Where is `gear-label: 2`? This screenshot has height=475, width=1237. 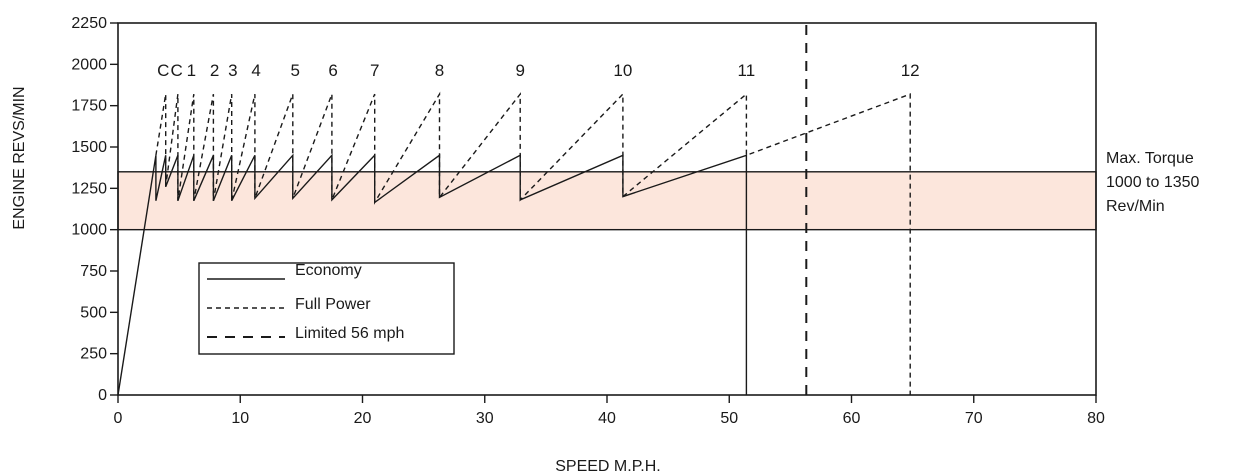
gear-label: 2 is located at coordinates (214, 70).